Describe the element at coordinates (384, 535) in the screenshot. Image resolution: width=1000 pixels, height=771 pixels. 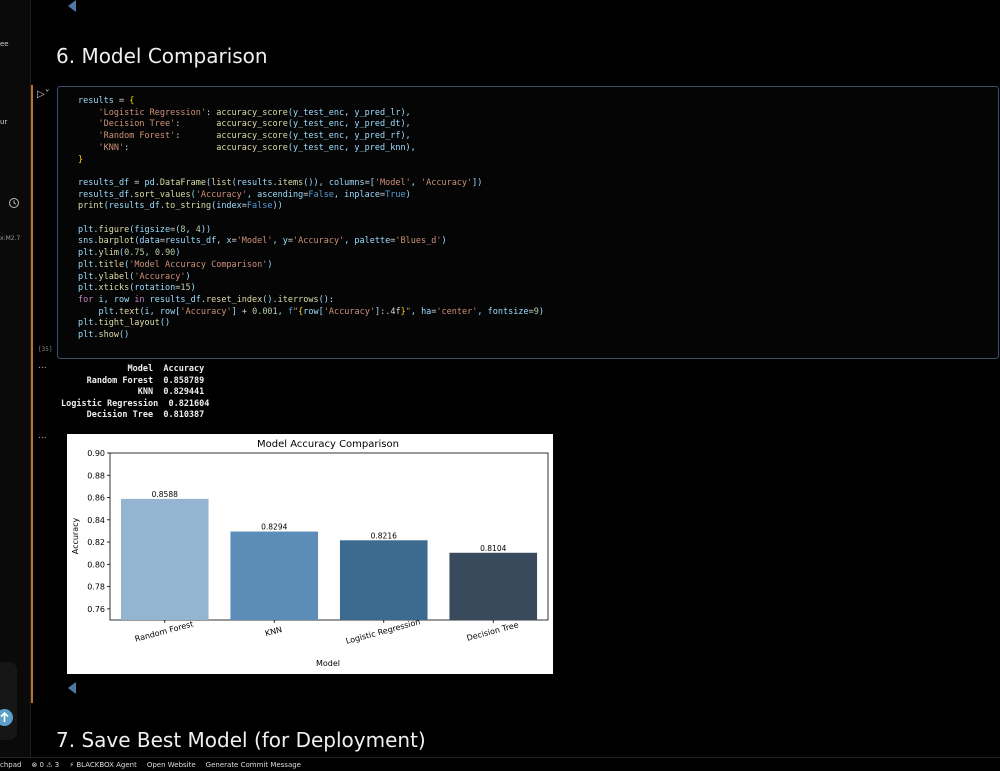
I see `data-label: 0.8216` at that location.